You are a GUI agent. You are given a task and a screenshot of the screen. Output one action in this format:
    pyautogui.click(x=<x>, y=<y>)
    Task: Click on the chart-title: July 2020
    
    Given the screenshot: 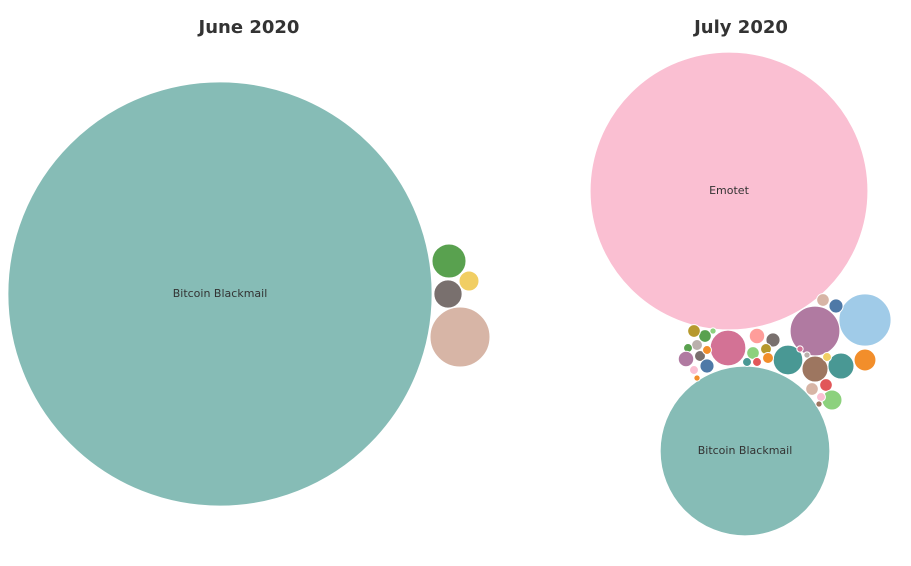 What is the action you would take?
    pyautogui.click(x=740, y=27)
    